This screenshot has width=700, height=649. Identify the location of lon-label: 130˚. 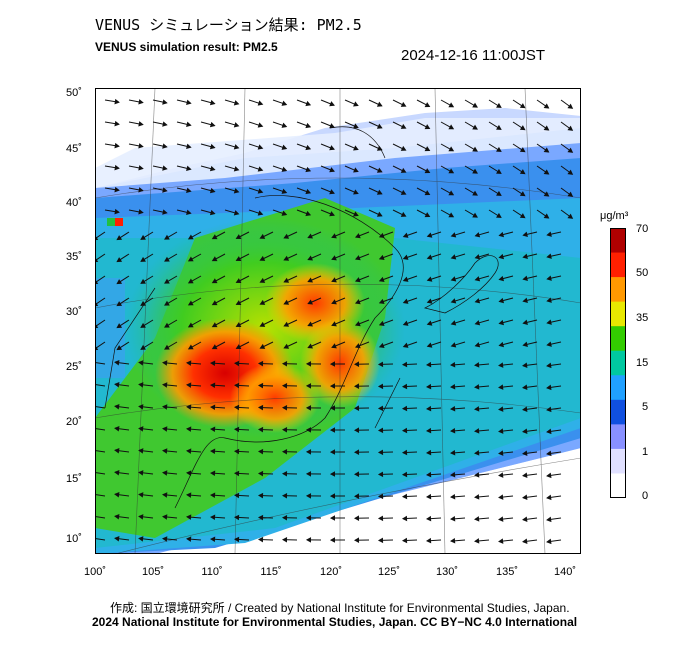
(447, 572).